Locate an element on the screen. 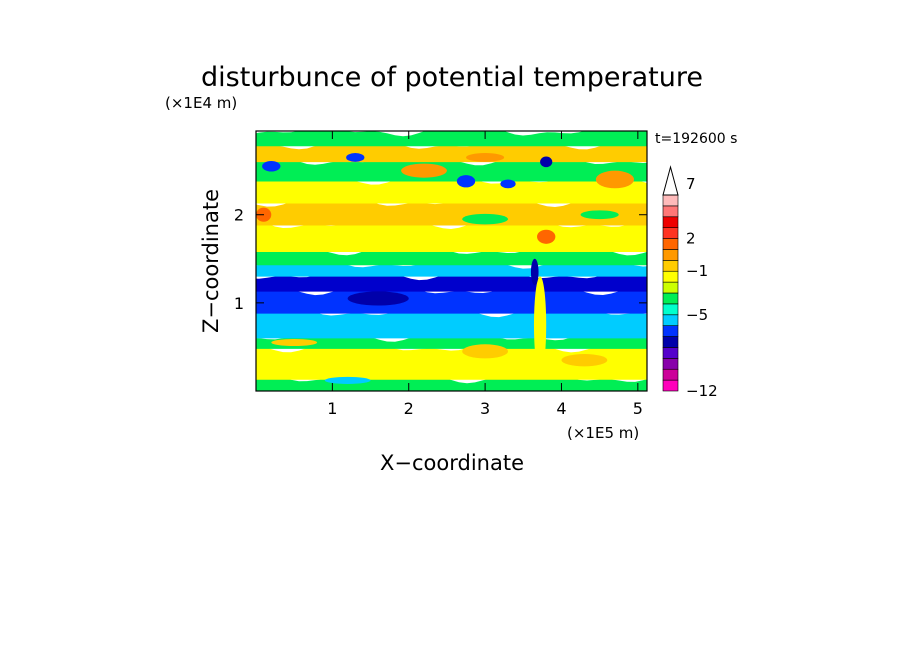 The height and width of the screenshot is (654, 904). chart-title: disturbunce of potential temperature is located at coordinates (452, 77).